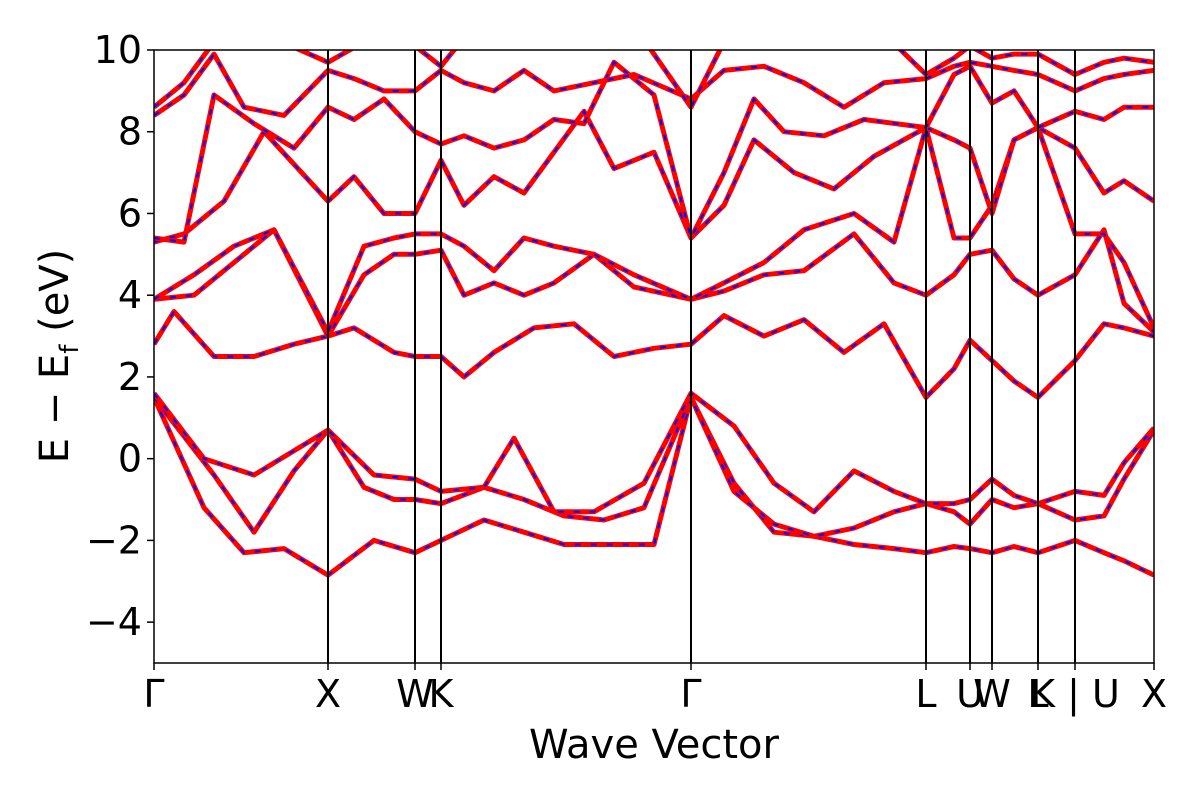 The image size is (1200, 800). I want to click on x-tick-label-4: Γ, so click(690, 694).